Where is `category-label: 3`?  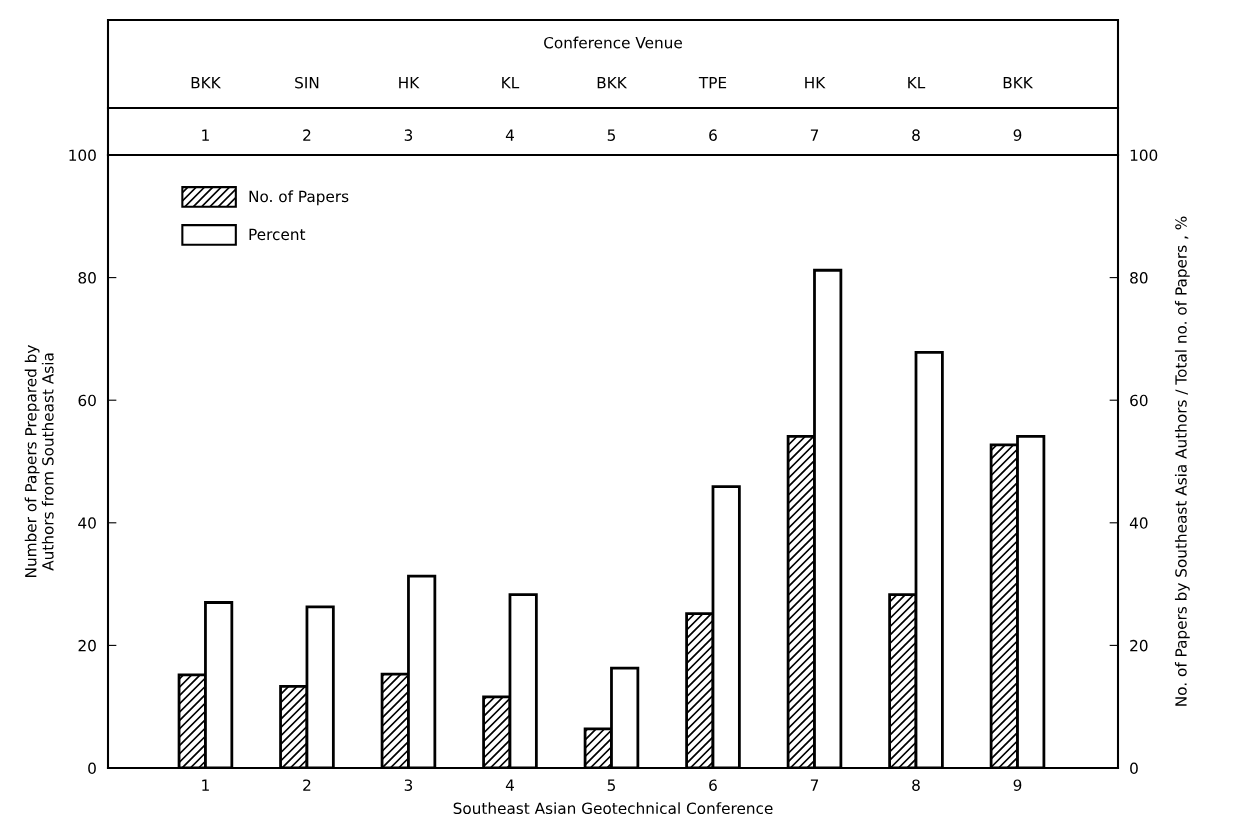
category-label: 3 is located at coordinates (408, 135).